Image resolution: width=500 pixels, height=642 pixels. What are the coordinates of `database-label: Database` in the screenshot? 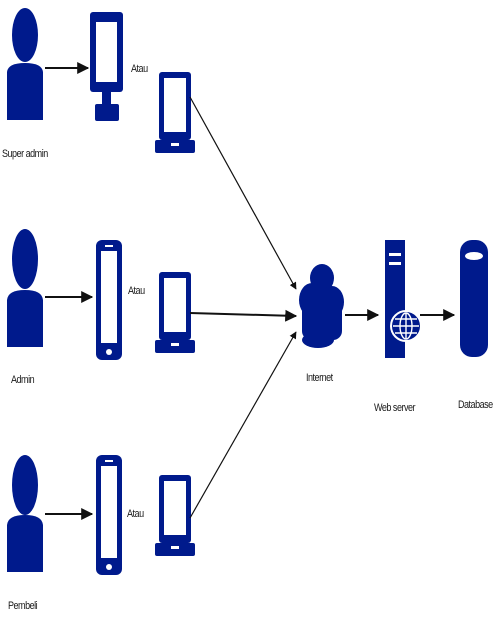 It's located at (475, 405).